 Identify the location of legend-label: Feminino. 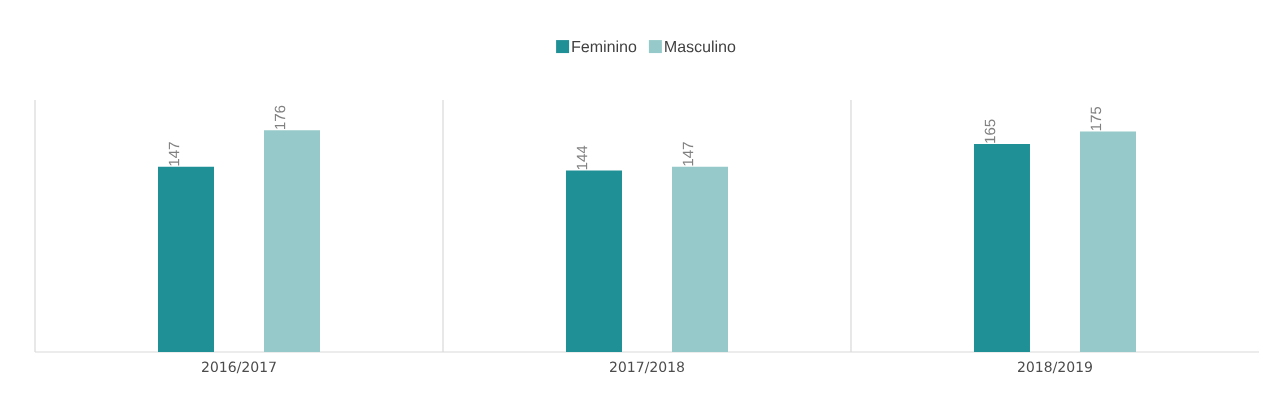
(604, 46).